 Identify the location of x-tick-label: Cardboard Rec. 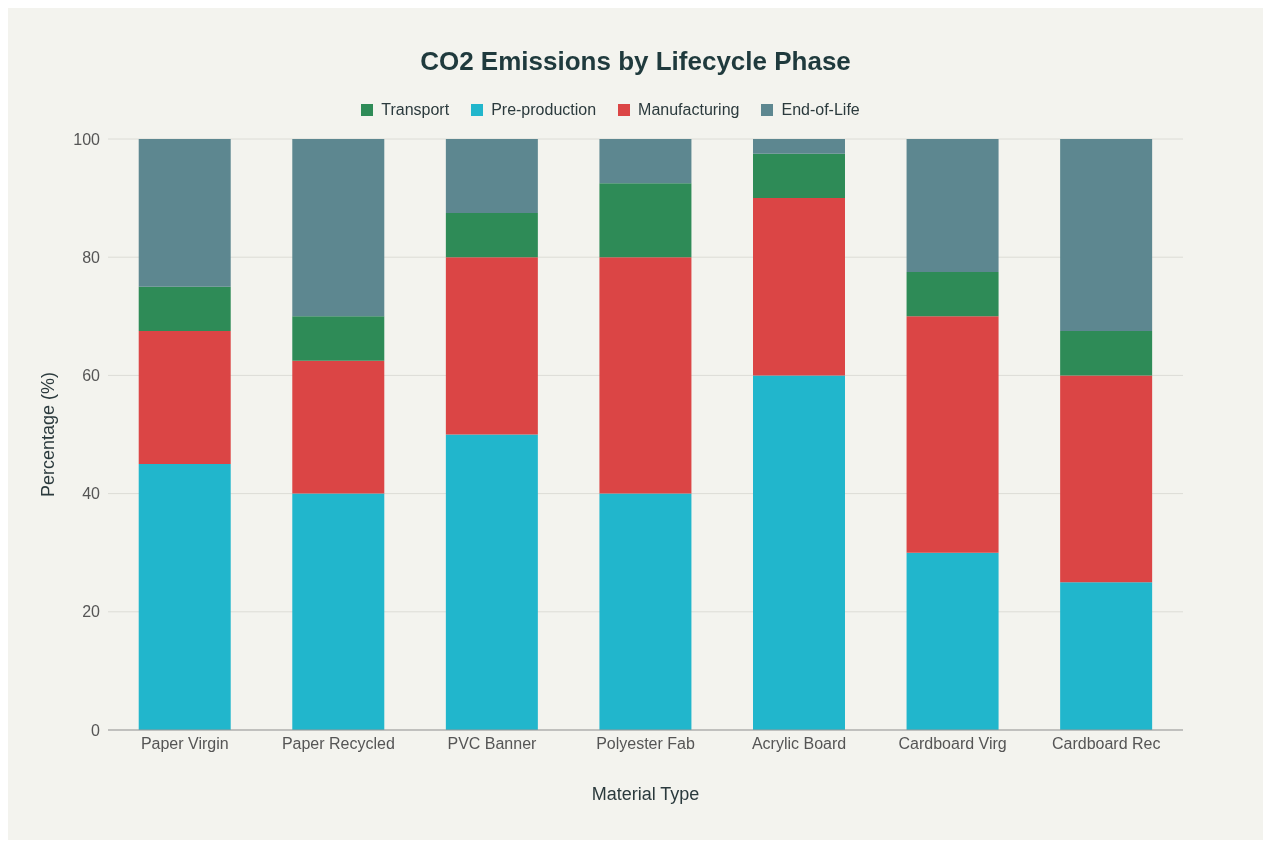
(1106, 744).